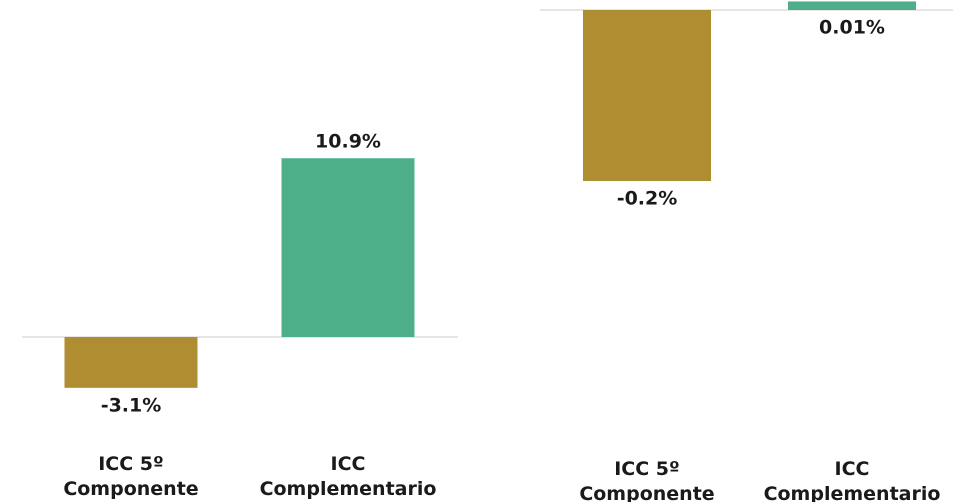 This screenshot has height=502, width=953. What do you see at coordinates (647, 199) in the screenshot?
I see `value-label: -0.2%` at bounding box center [647, 199].